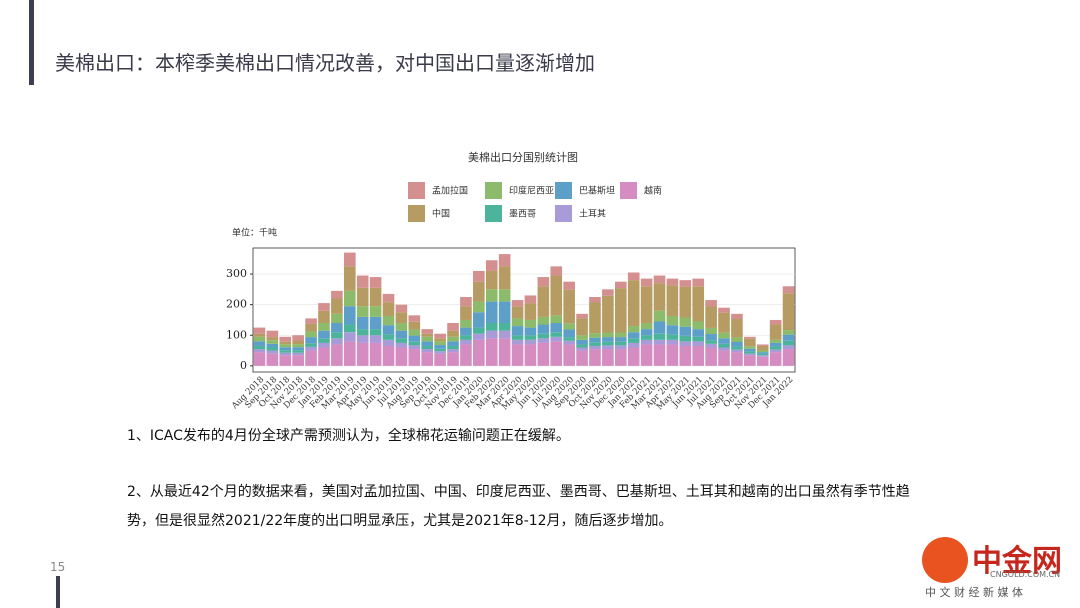  Describe the element at coordinates (524, 310) in the screenshot. I see `plot-panel` at that location.